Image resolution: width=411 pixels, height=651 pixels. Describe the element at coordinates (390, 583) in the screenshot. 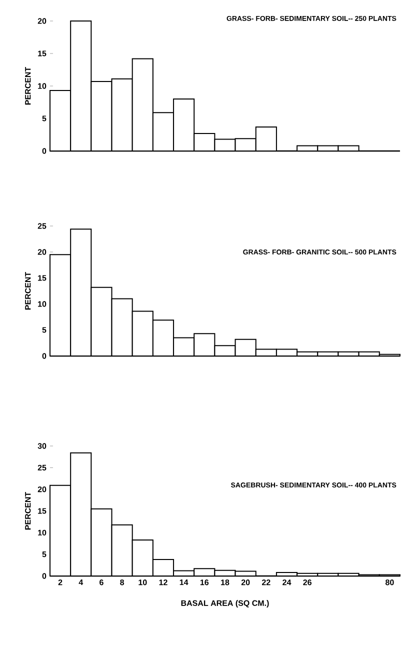

I see `x-tick-label: 80` at that location.